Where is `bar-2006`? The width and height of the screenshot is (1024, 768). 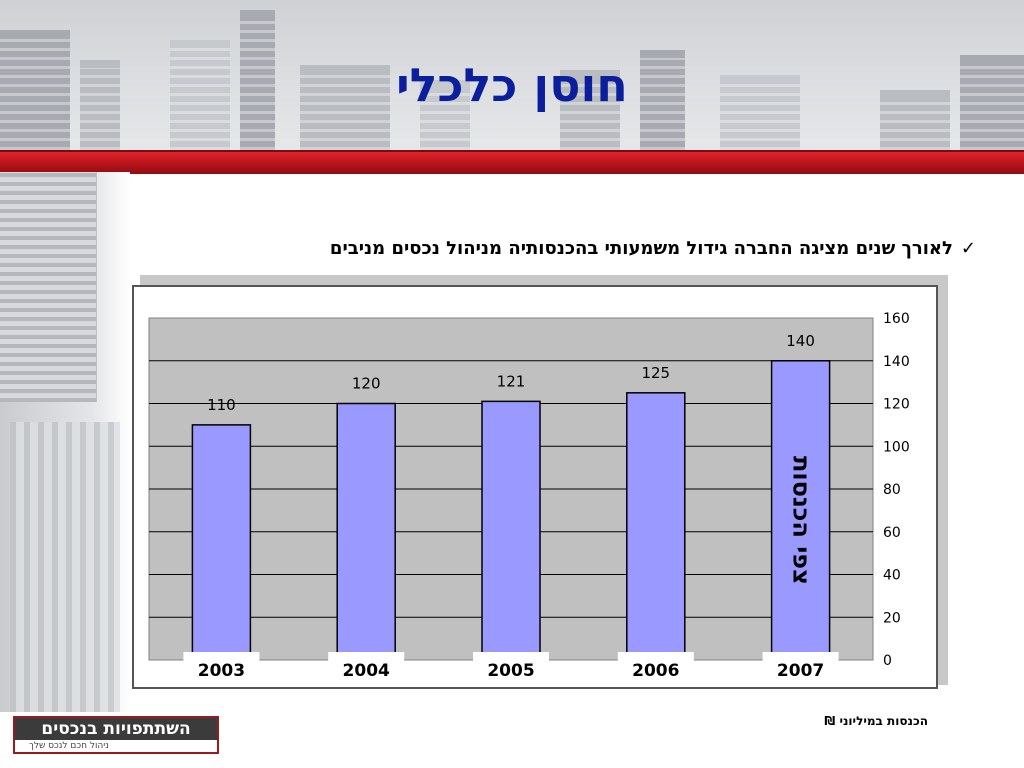 bar-2006 is located at coordinates (656, 526).